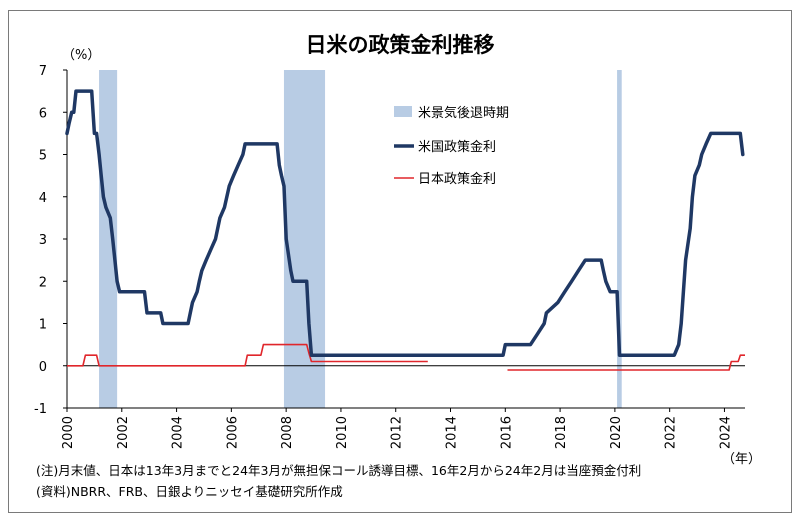 This screenshot has height=529, width=802. I want to click on legend: 米景気後退時期 米国政策金利 日本政策金利, so click(451, 146).